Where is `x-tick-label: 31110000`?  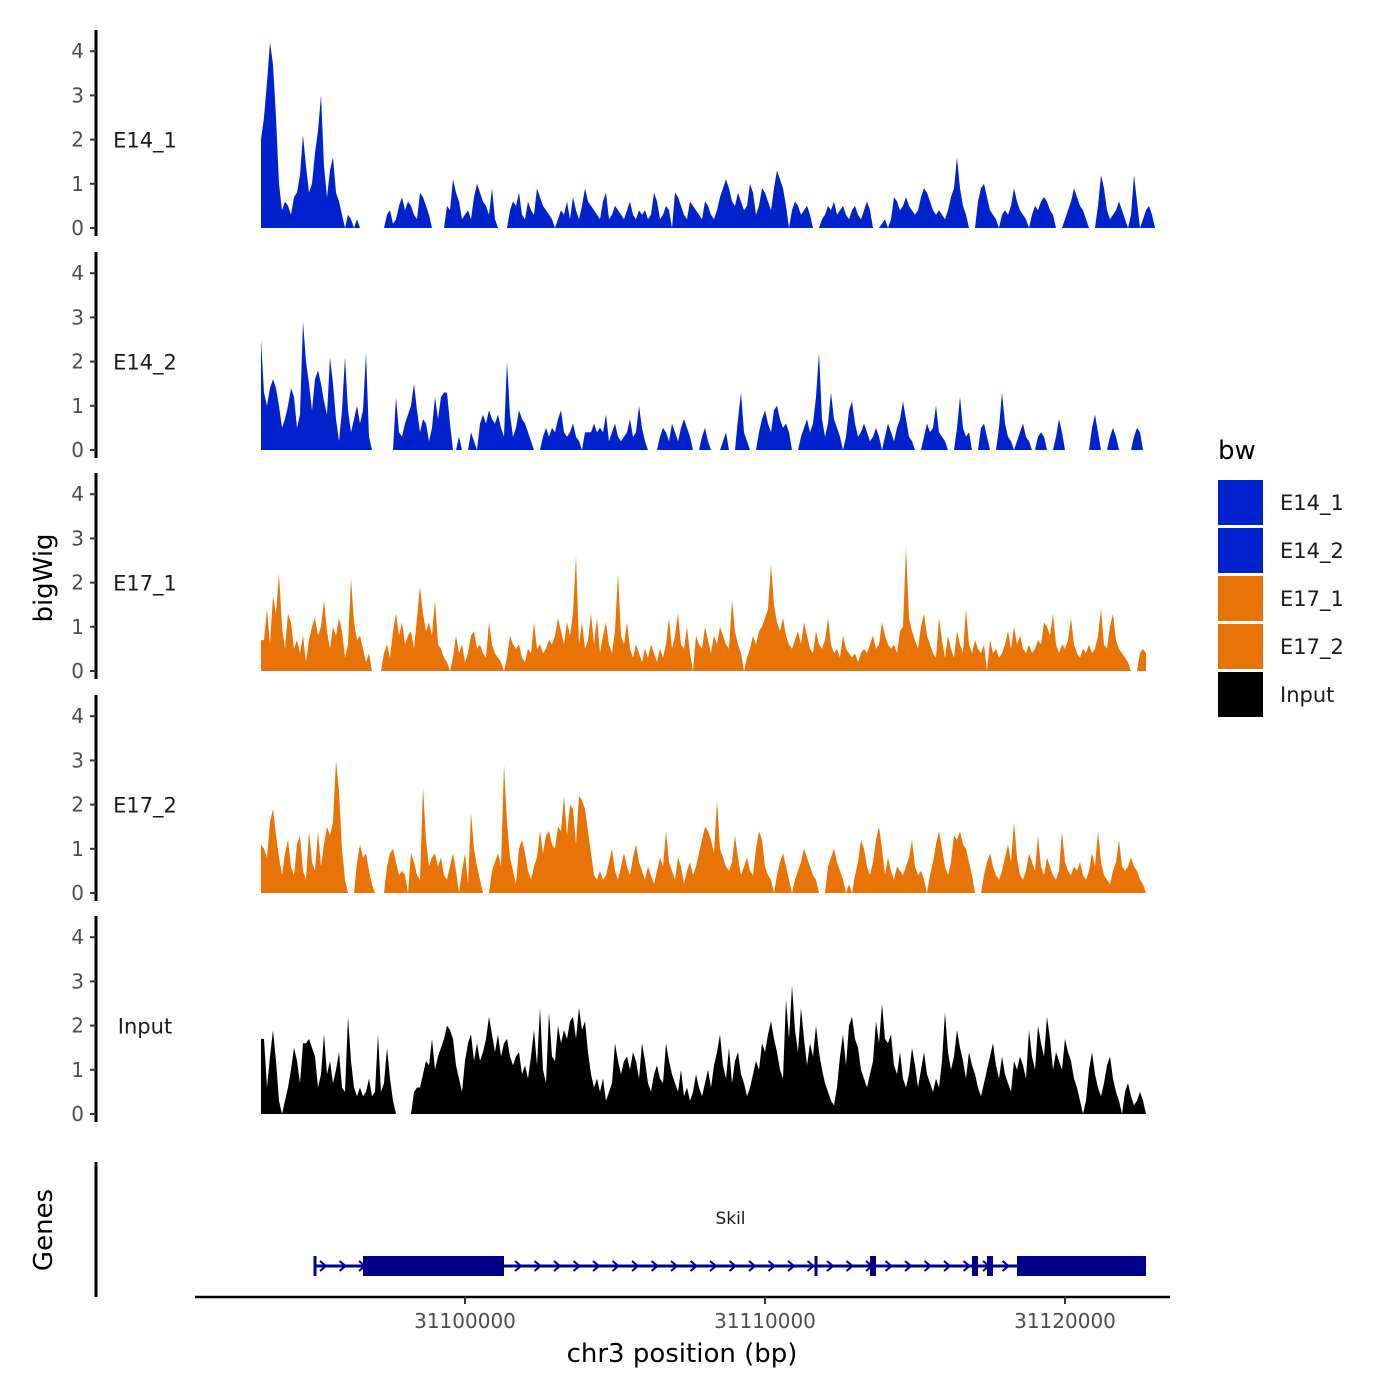 x-tick-label: 31110000 is located at coordinates (765, 1321).